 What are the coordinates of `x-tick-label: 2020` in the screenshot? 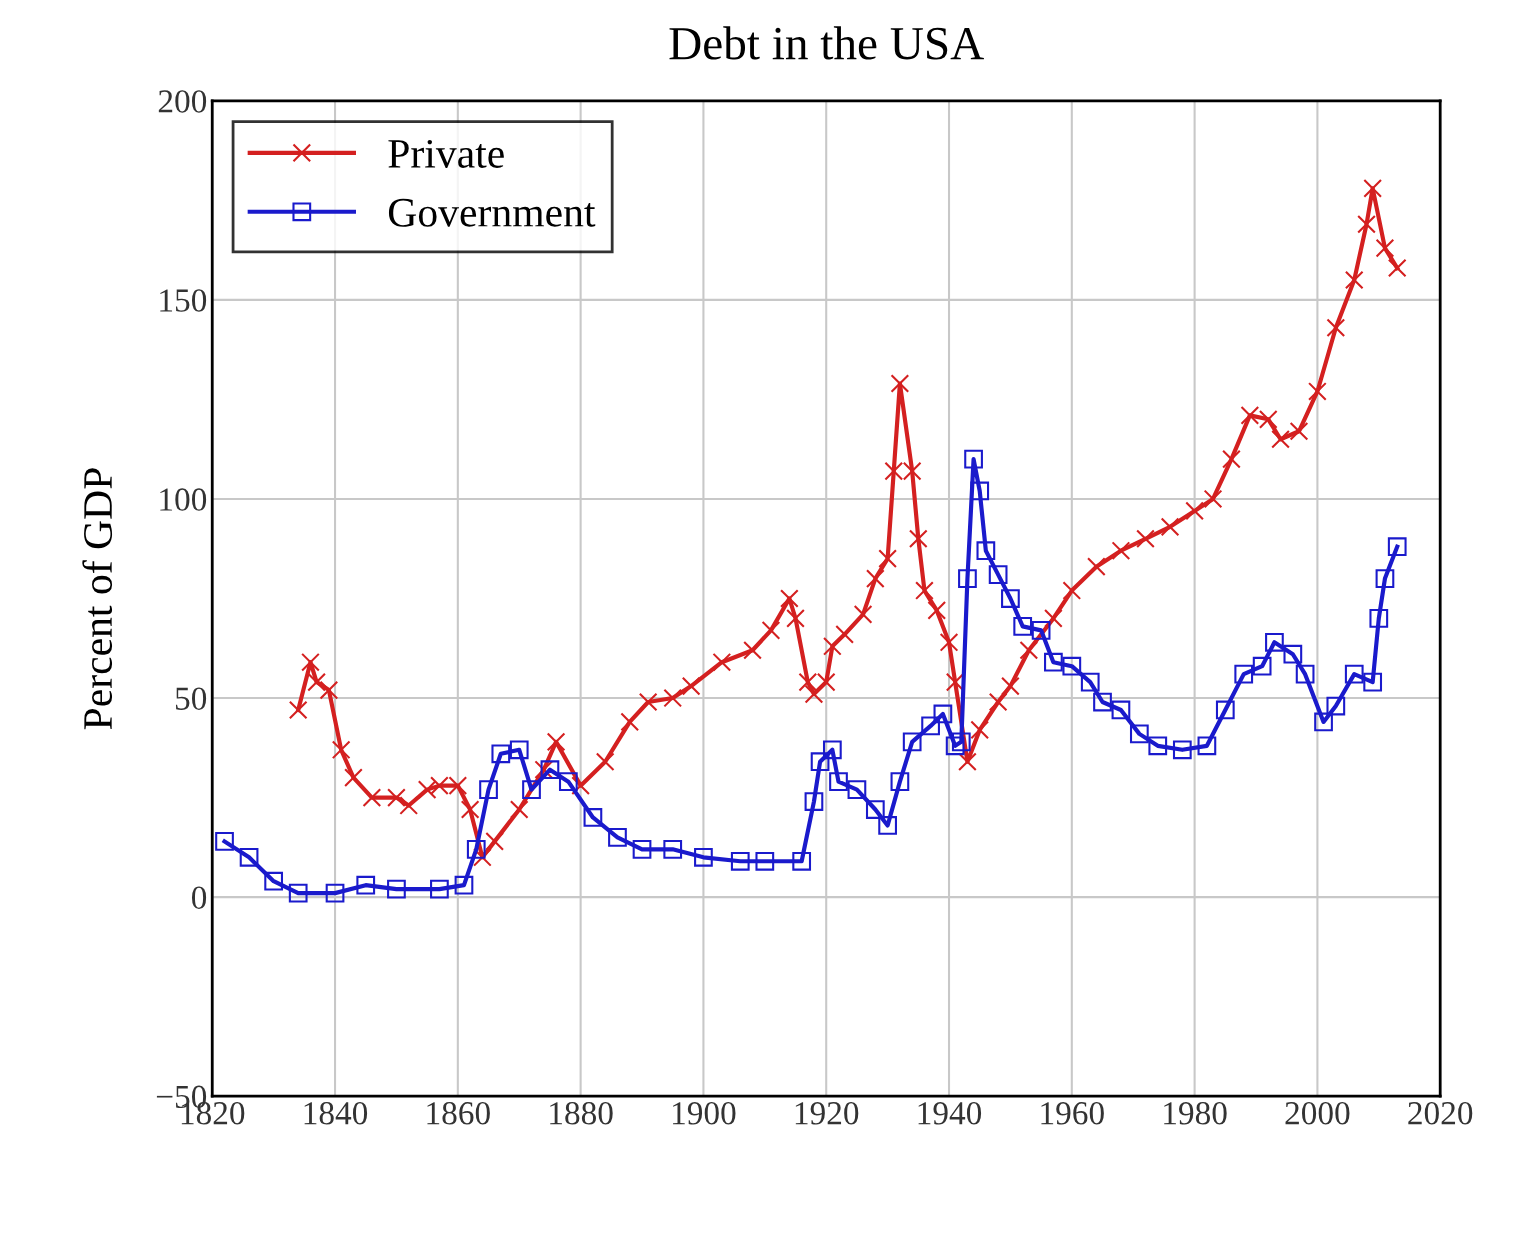 It's located at (1440, 1113).